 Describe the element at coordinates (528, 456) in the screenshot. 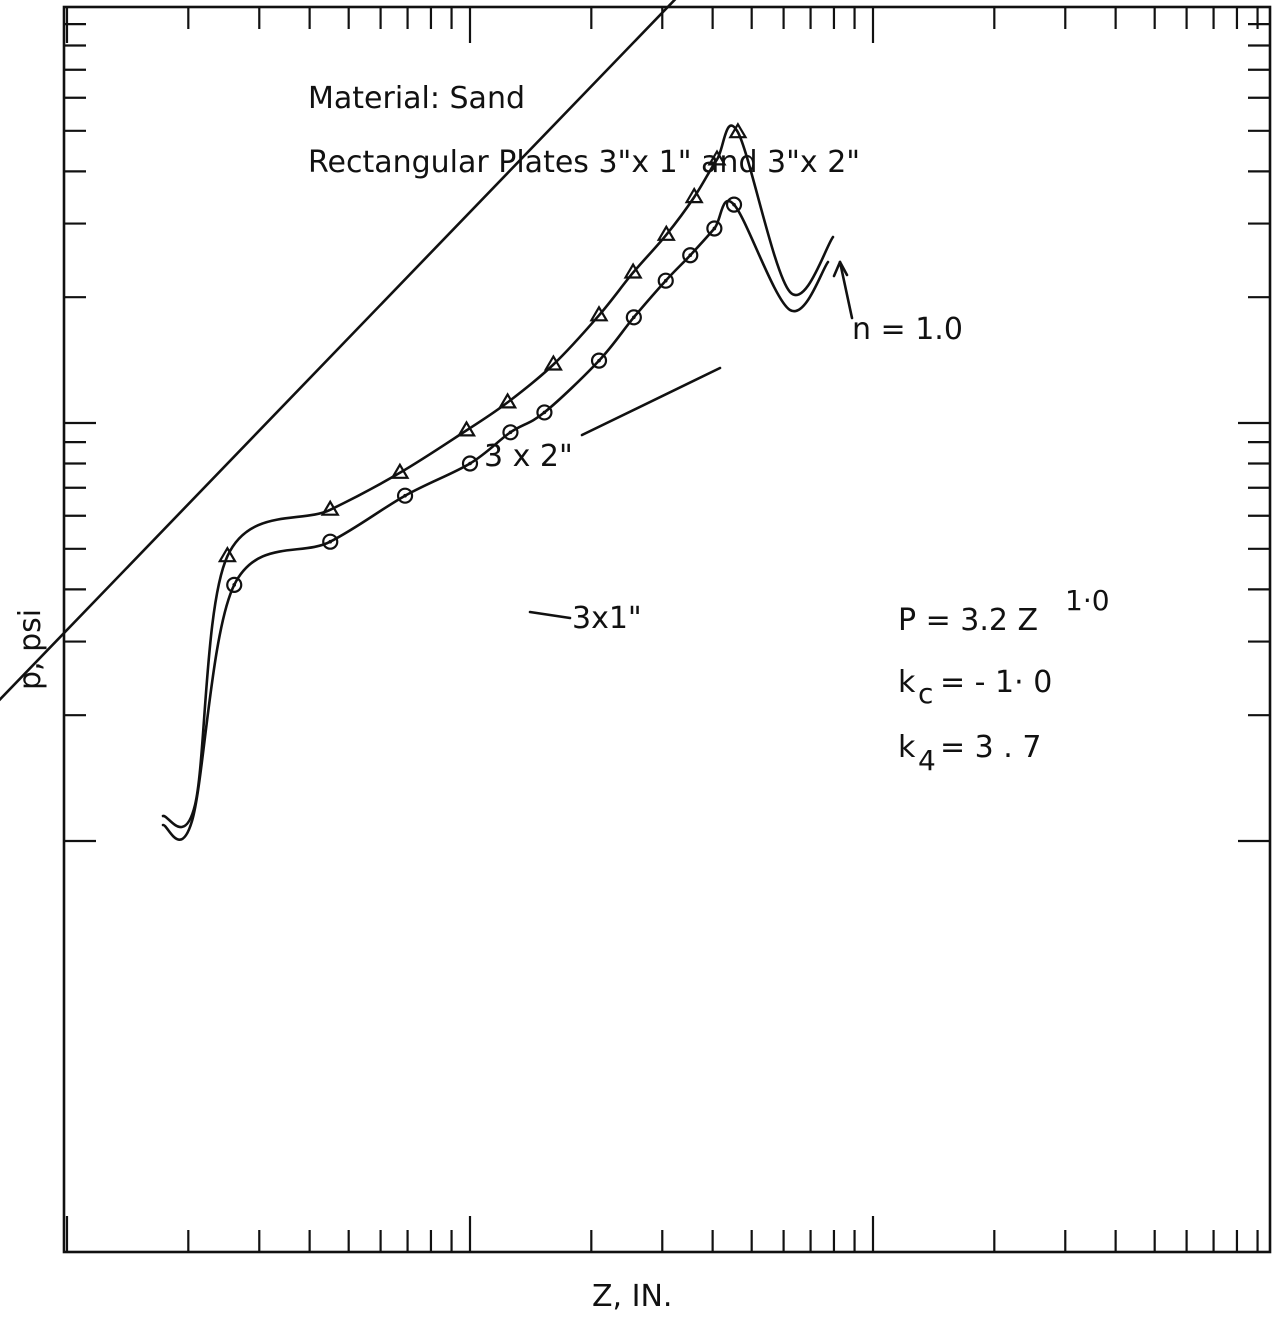

I see `series-label-3x2: 3 x 2"` at that location.